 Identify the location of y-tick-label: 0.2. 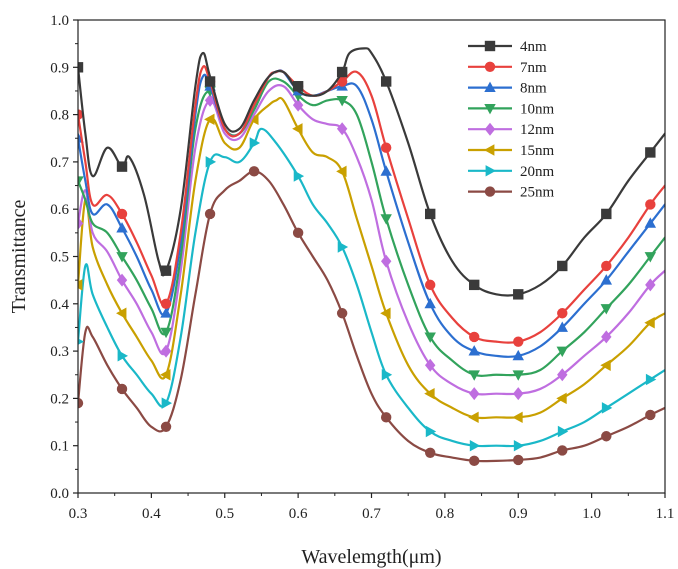
(59, 399).